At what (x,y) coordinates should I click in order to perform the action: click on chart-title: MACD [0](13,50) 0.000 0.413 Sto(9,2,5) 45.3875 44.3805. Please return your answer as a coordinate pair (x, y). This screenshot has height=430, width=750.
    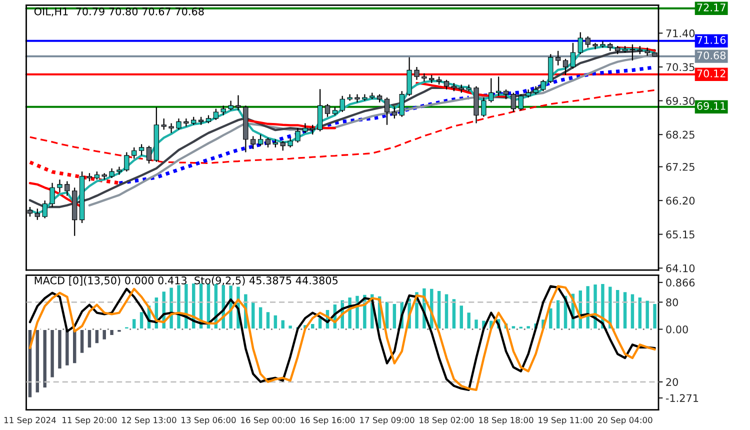
    Looking at the image, I should click on (186, 281).